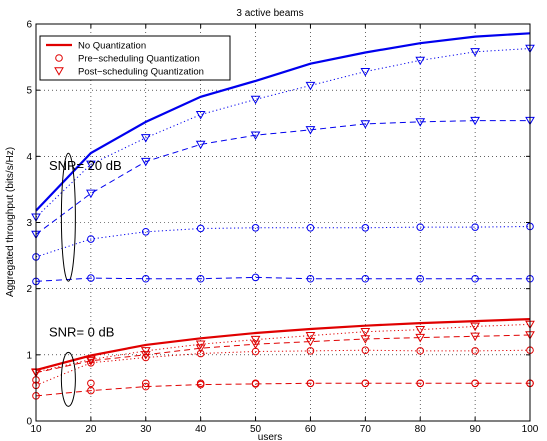 This screenshot has height=441, width=547. I want to click on annotations: SNR= 20 dB SNR= 0 dB, so click(85, 279).